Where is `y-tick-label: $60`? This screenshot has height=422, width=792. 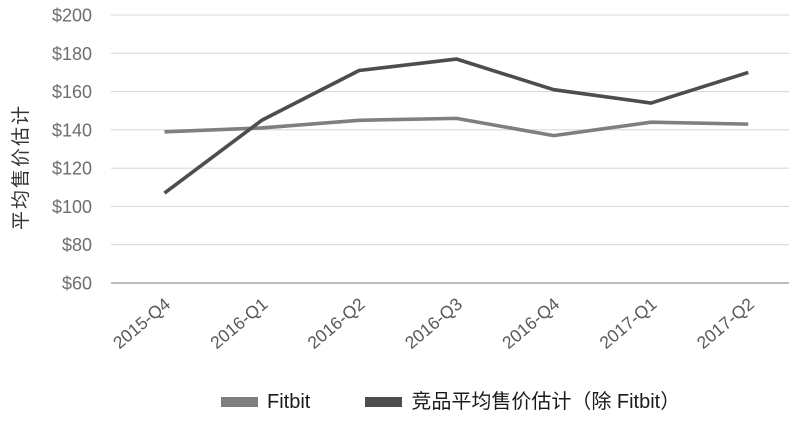
y-tick-label: $60 is located at coordinates (77, 284).